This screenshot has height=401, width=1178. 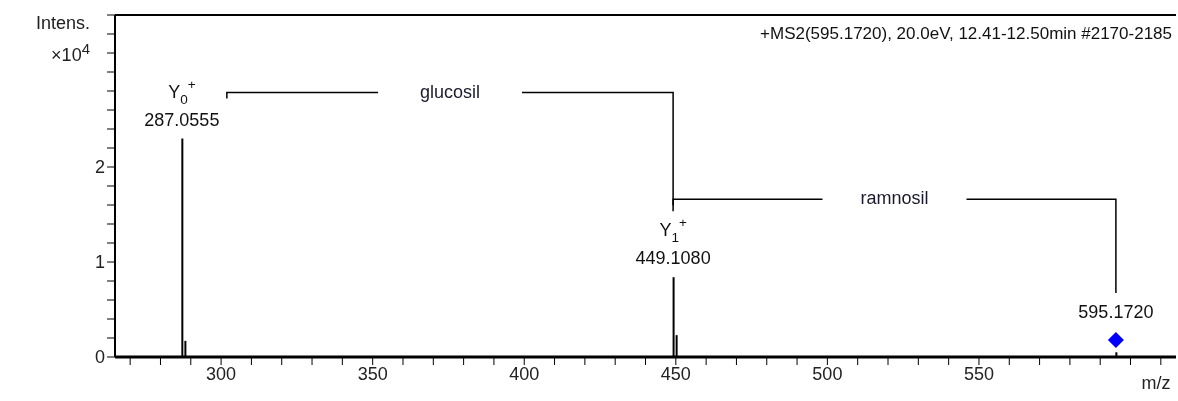 What do you see at coordinates (221, 373) in the screenshot?
I see `x-tick-label: 300` at bounding box center [221, 373].